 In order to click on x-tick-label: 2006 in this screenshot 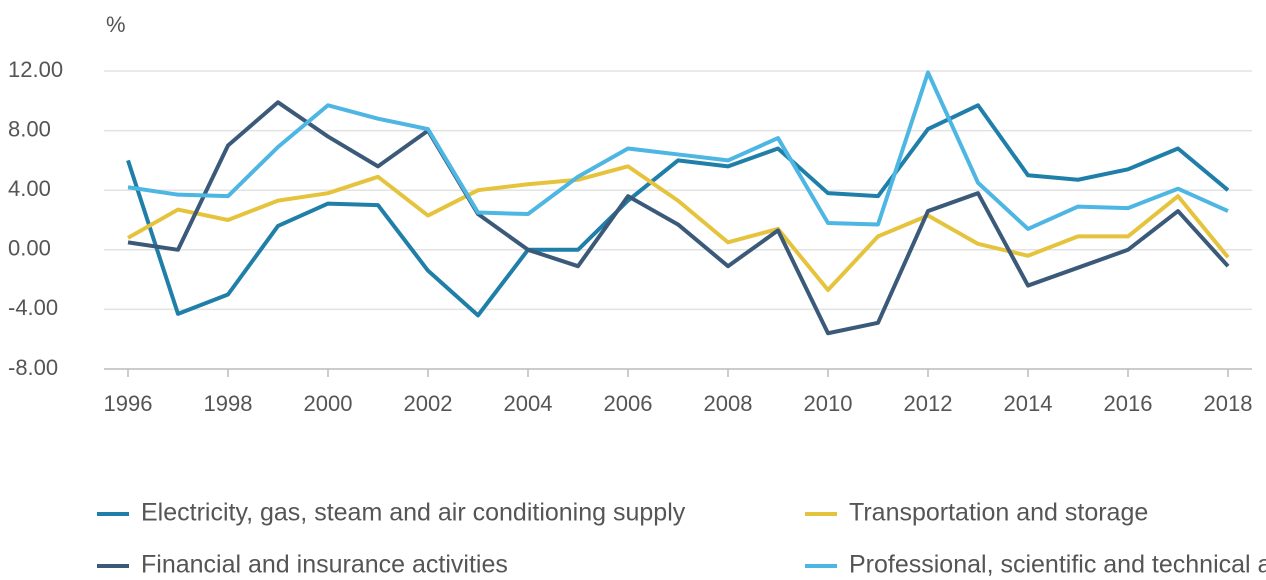, I will do `click(628, 403)`.